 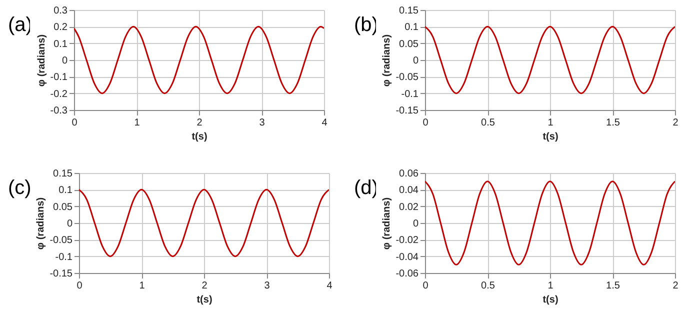 I want to click on y-tick-label: -0.04, so click(x=407, y=257).